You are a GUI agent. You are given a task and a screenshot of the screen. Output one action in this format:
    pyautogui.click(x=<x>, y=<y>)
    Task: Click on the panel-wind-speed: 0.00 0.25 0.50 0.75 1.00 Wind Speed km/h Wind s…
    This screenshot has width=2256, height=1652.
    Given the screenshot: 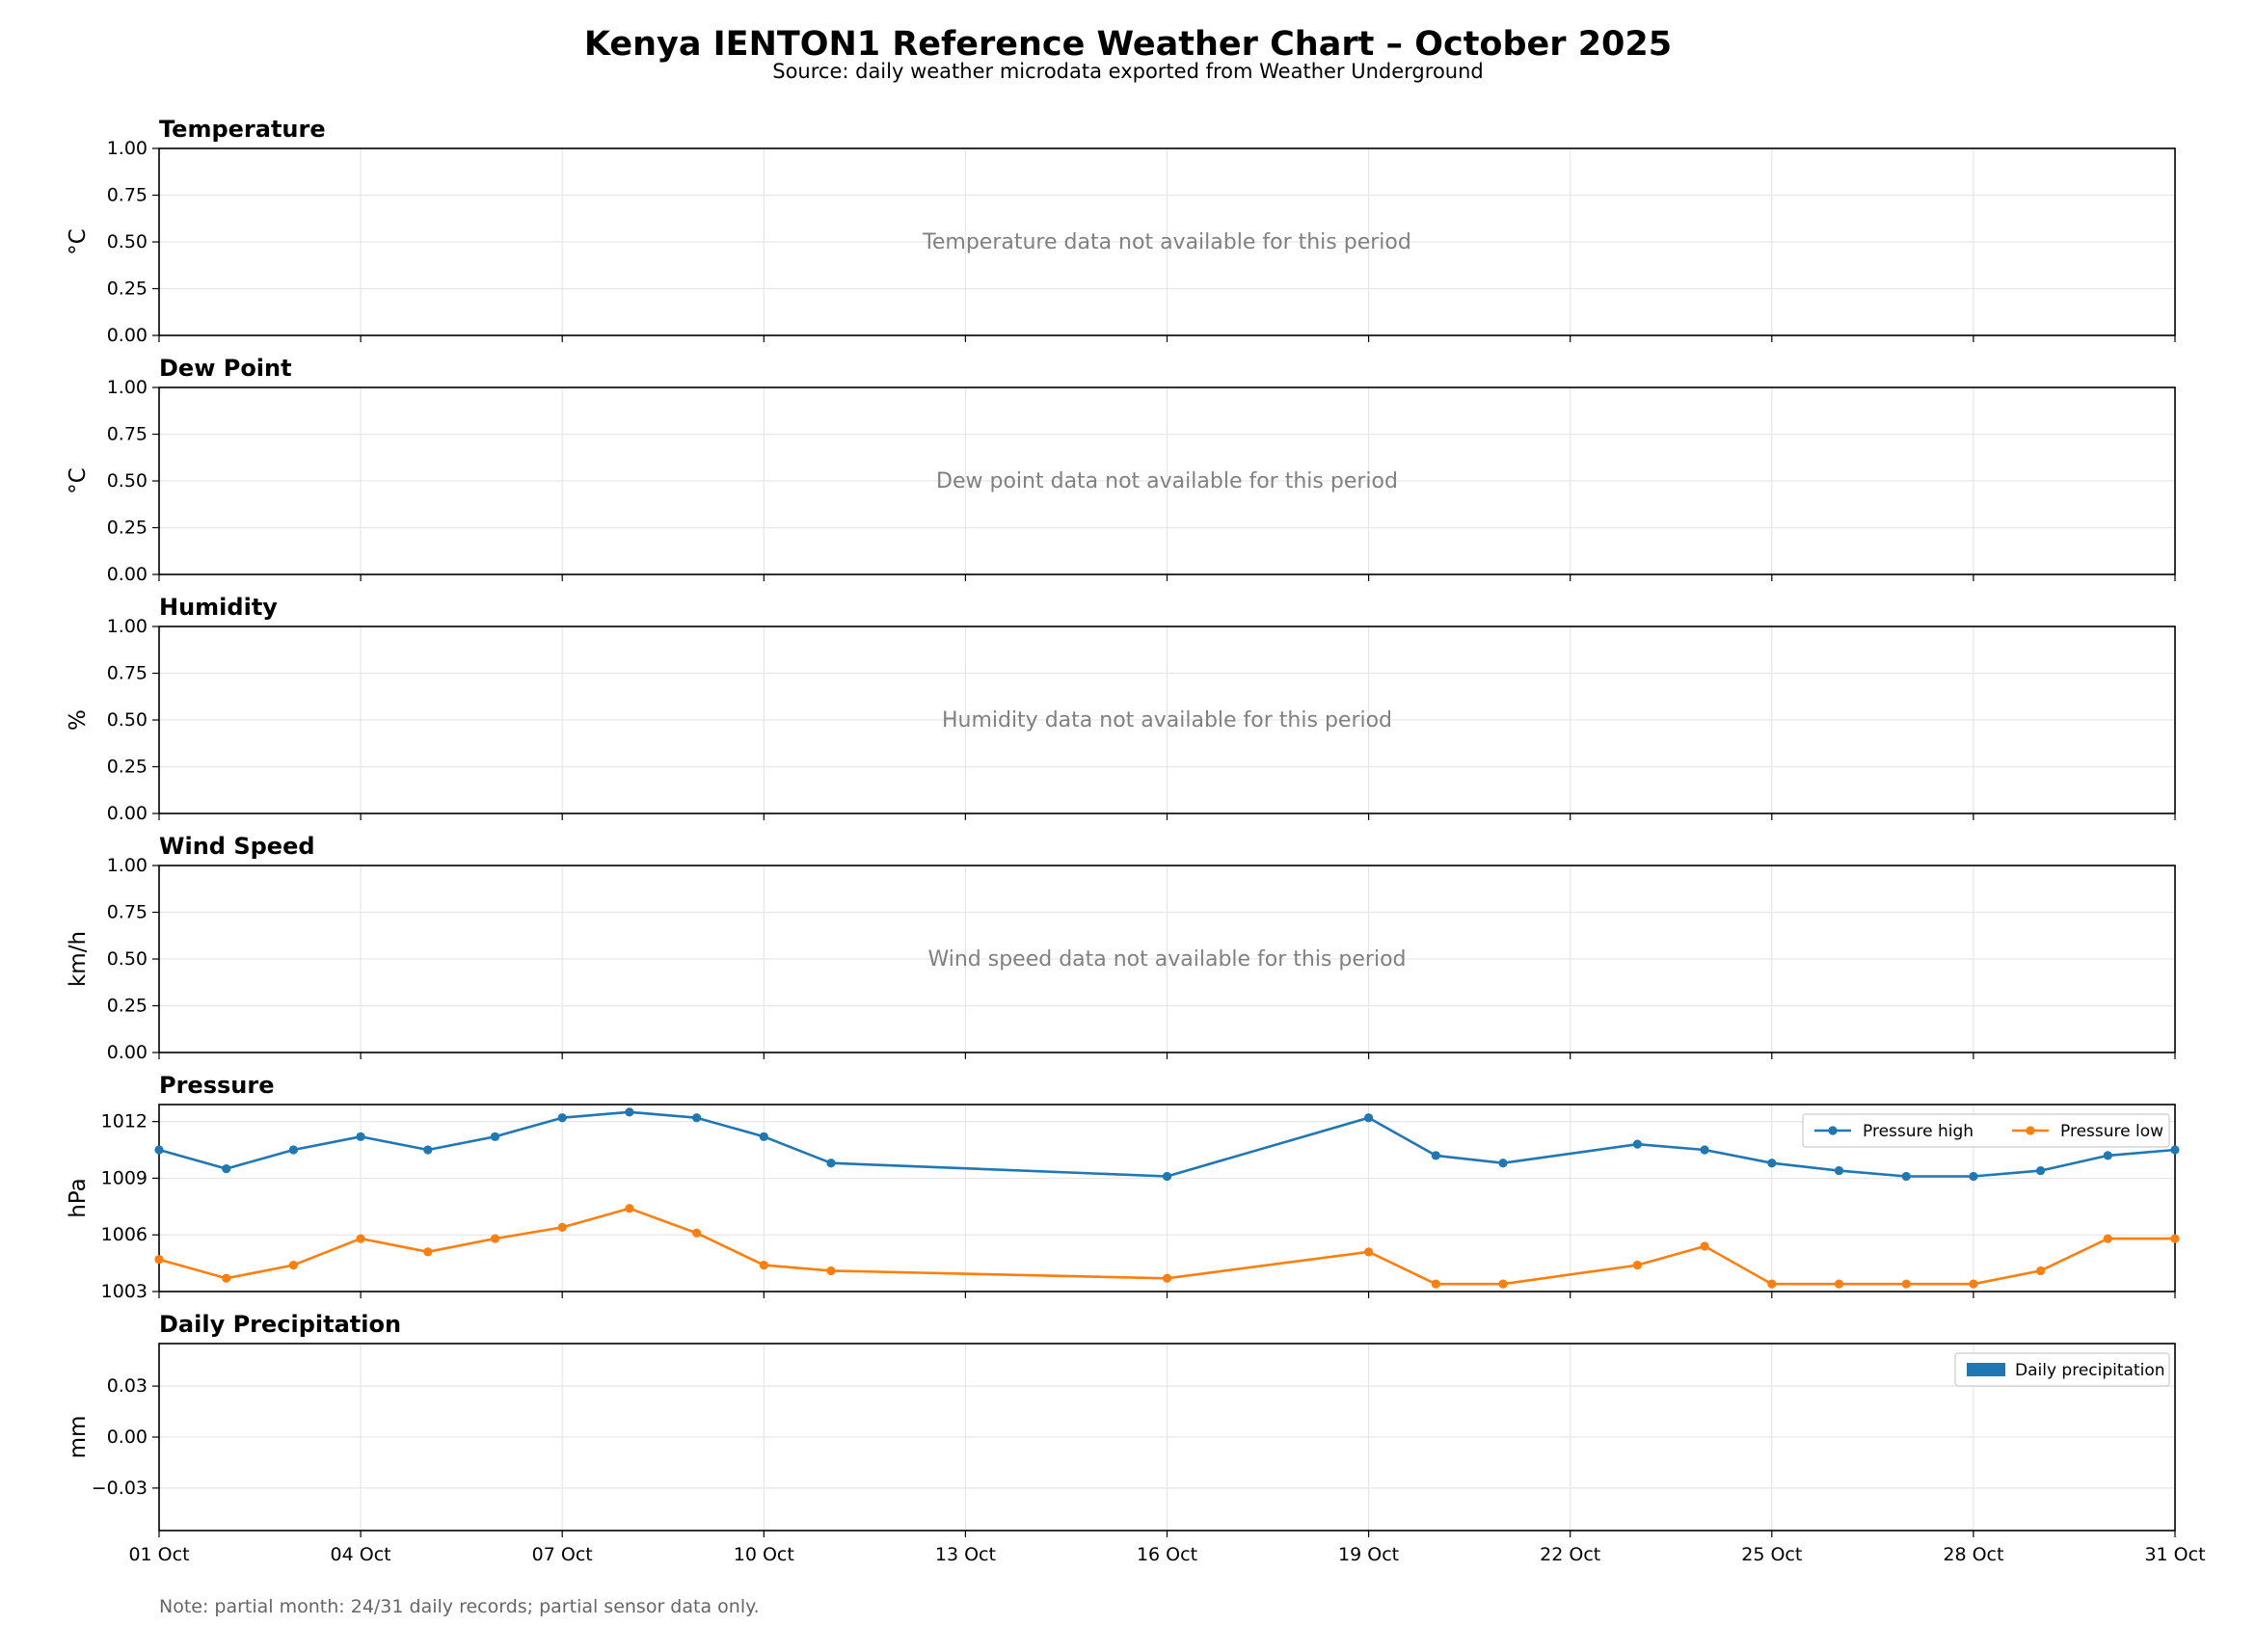 What is the action you would take?
    pyautogui.click(x=1121, y=948)
    